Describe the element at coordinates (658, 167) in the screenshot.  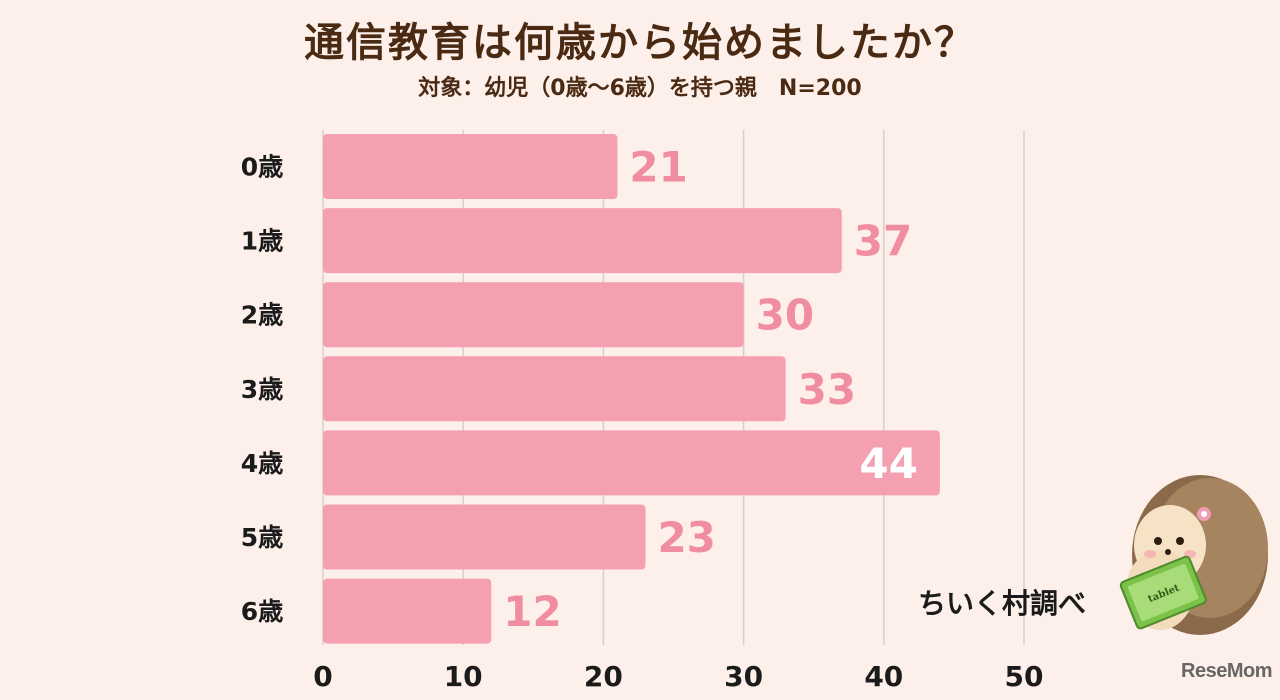
I see `value-label: 21` at that location.